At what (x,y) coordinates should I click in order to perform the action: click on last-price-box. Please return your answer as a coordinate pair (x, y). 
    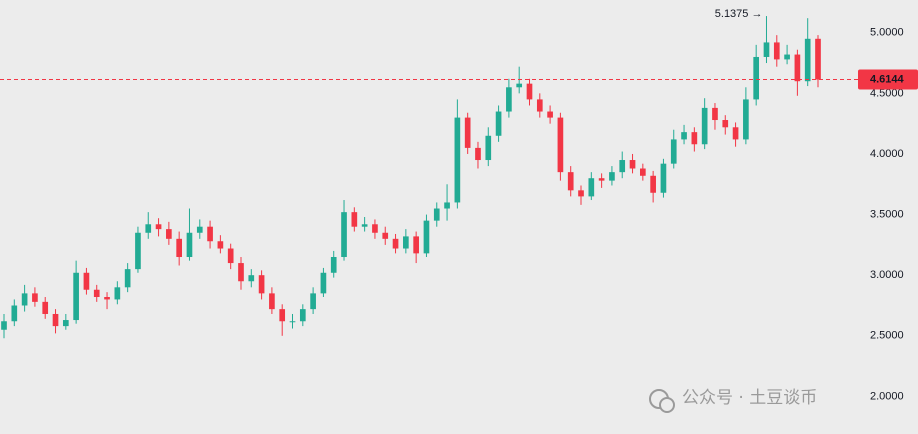
    Looking at the image, I should click on (888, 79).